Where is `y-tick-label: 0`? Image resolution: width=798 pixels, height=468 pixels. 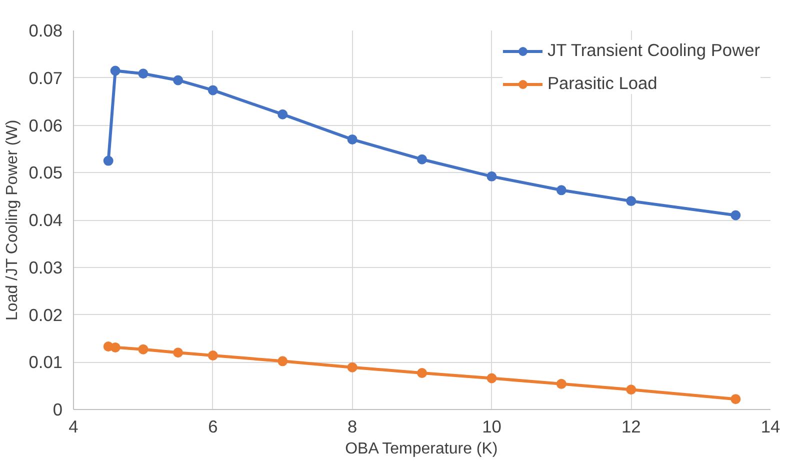 y-tick-label: 0 is located at coordinates (57, 410).